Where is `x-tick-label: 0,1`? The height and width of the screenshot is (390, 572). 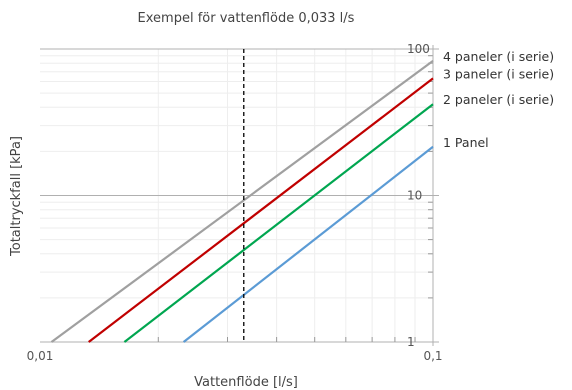
x-tick-label: 0,1 is located at coordinates (432, 356).